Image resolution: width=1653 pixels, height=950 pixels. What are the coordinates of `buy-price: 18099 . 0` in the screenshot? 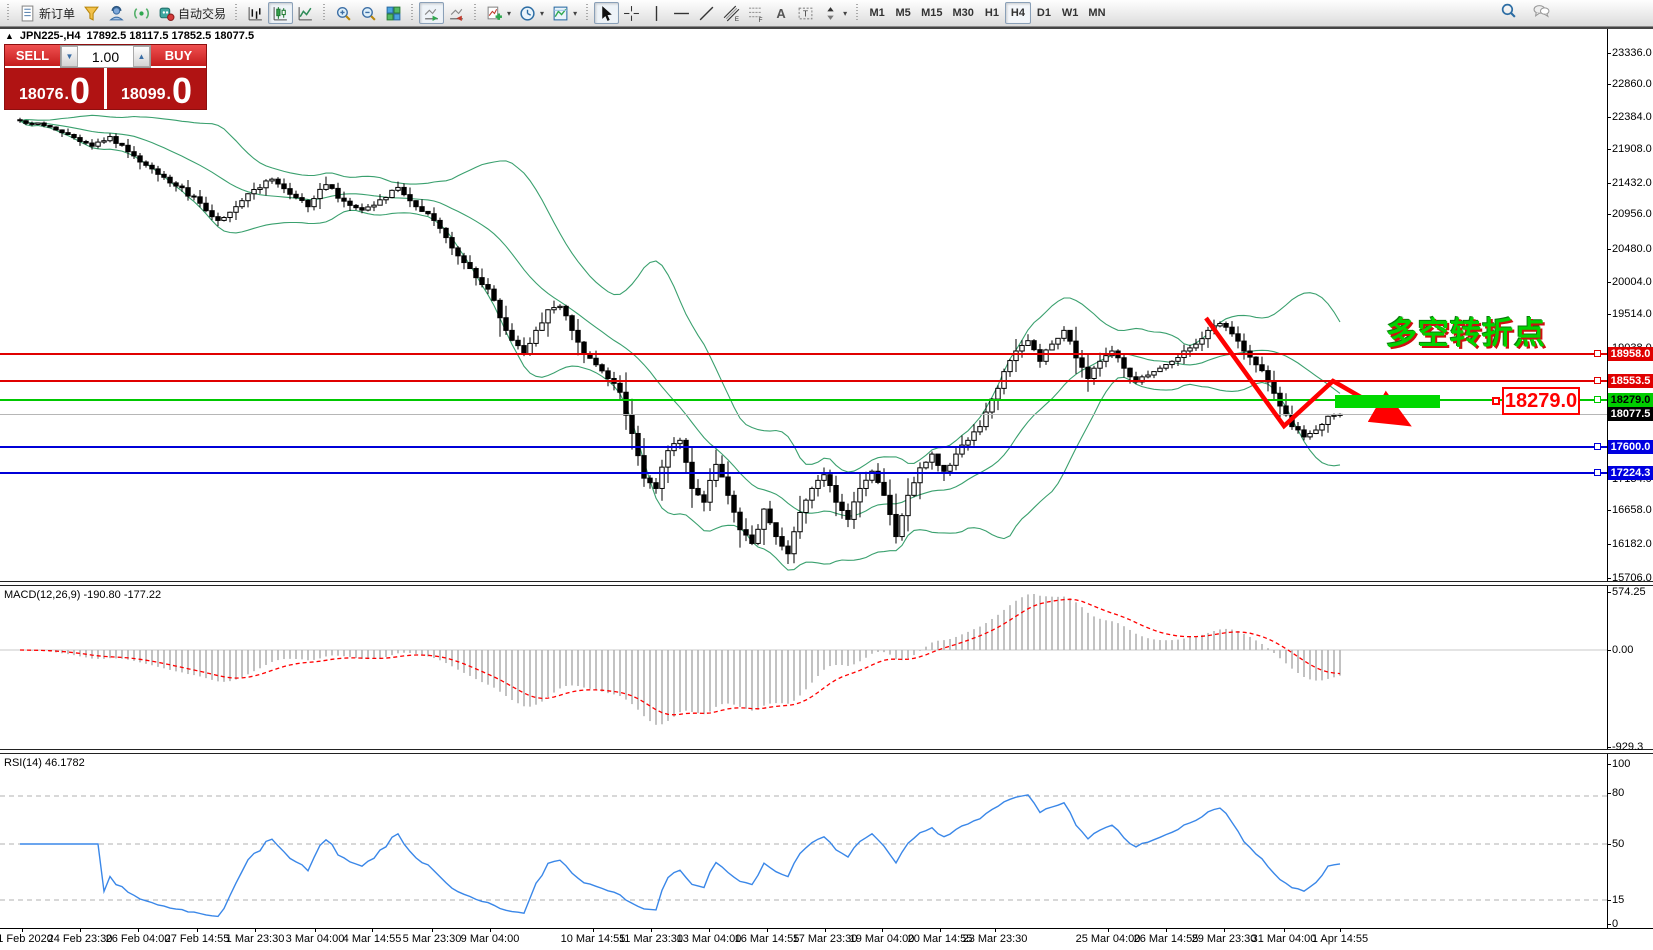 It's located at (156, 88).